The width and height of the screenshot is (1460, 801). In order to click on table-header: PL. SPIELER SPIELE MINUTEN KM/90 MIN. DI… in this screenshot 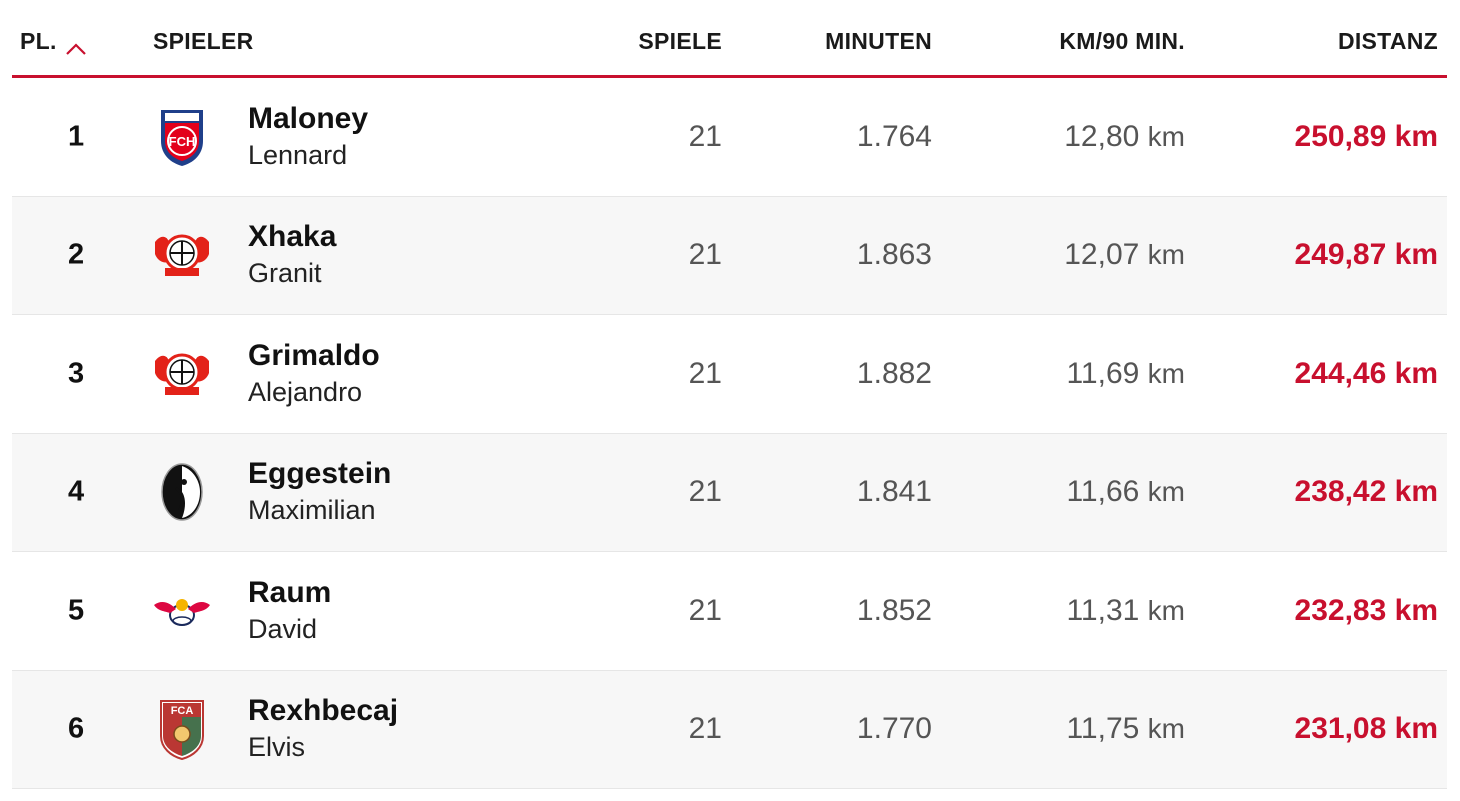, I will do `click(729, 39)`.